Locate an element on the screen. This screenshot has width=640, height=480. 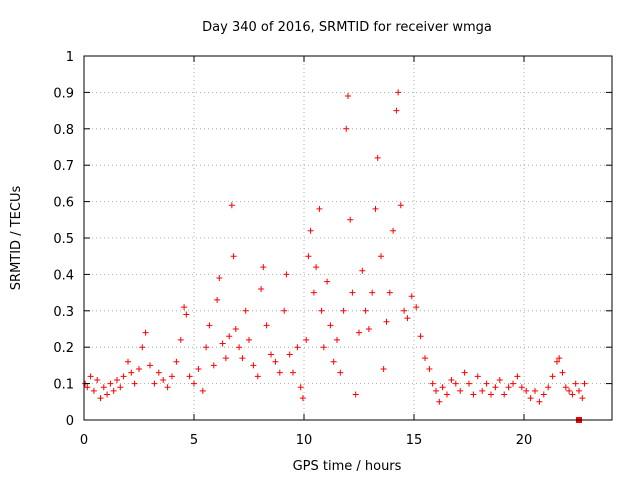
y-tick-label: 0.9 is located at coordinates (63, 93).